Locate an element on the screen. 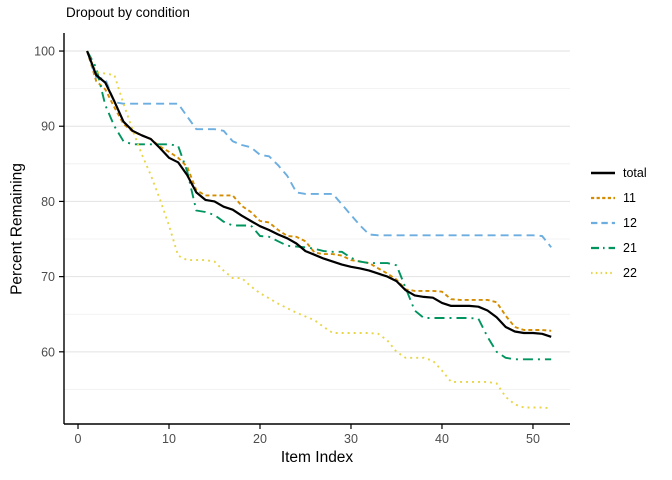 This screenshot has height=480, width=672. y-tick-label: 70 is located at coordinates (48, 277).